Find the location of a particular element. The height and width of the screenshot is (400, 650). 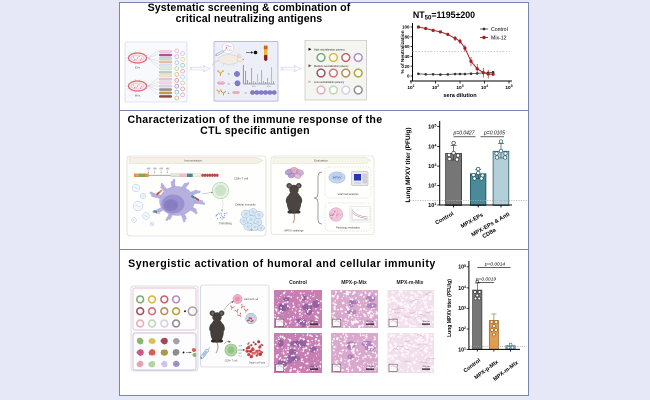

svg-text: % of Neutralization is located at coordinates (403, 51).